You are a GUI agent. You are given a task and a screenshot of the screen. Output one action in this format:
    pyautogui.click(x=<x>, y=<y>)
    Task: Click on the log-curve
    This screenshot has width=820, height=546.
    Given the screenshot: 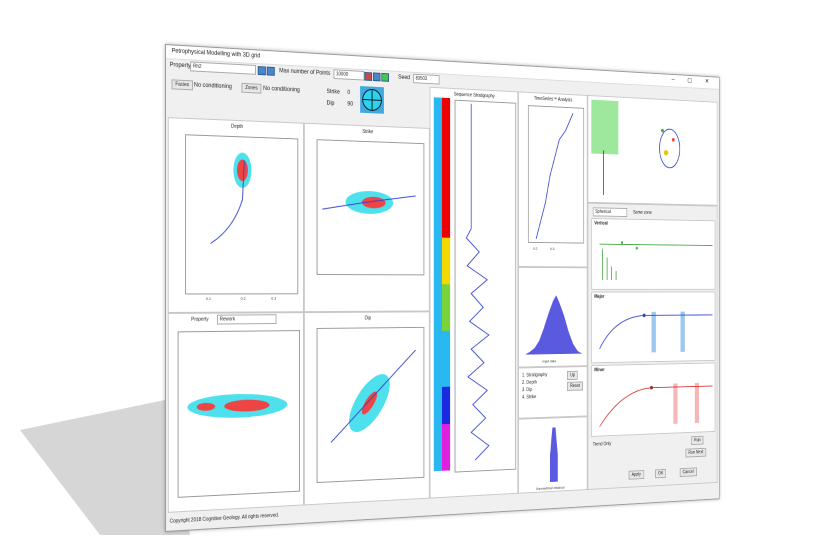 What is the action you would take?
    pyautogui.click(x=477, y=282)
    